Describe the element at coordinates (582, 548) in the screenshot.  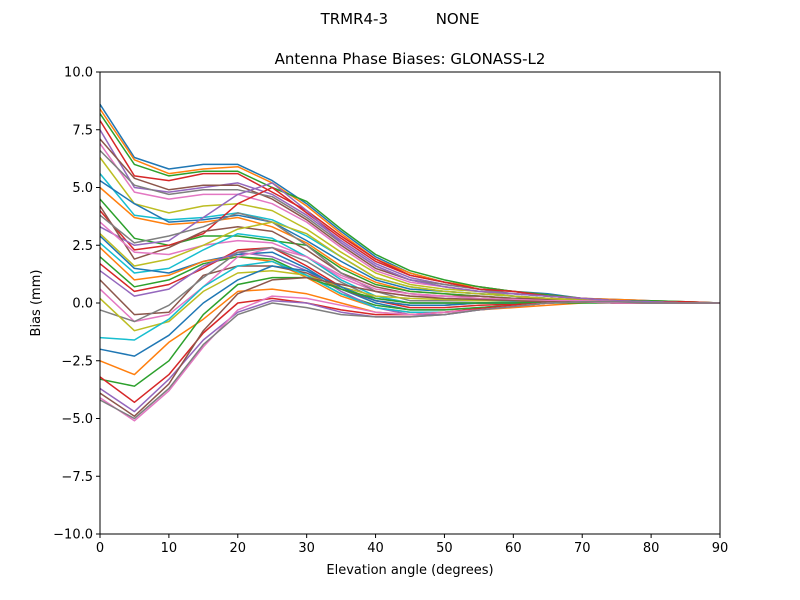
I see `x-tick-label: 70` at that location.